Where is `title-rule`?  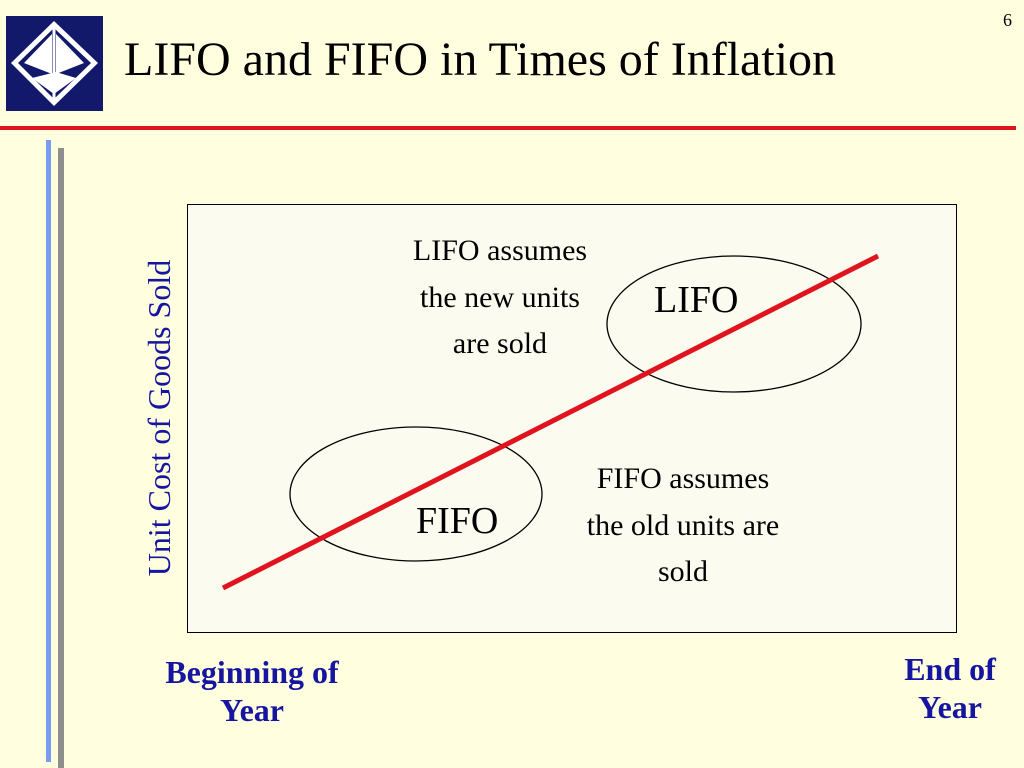
title-rule is located at coordinates (508, 128).